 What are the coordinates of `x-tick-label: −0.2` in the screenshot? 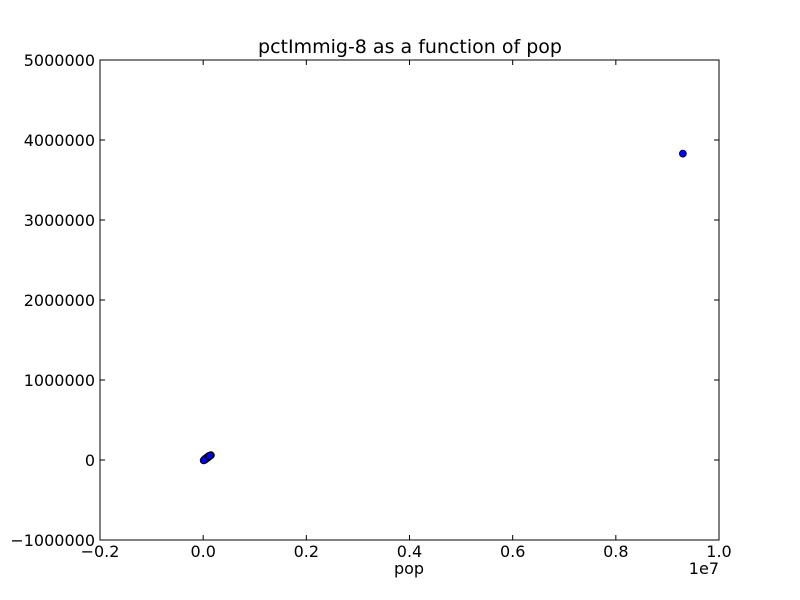 It's located at (100, 551).